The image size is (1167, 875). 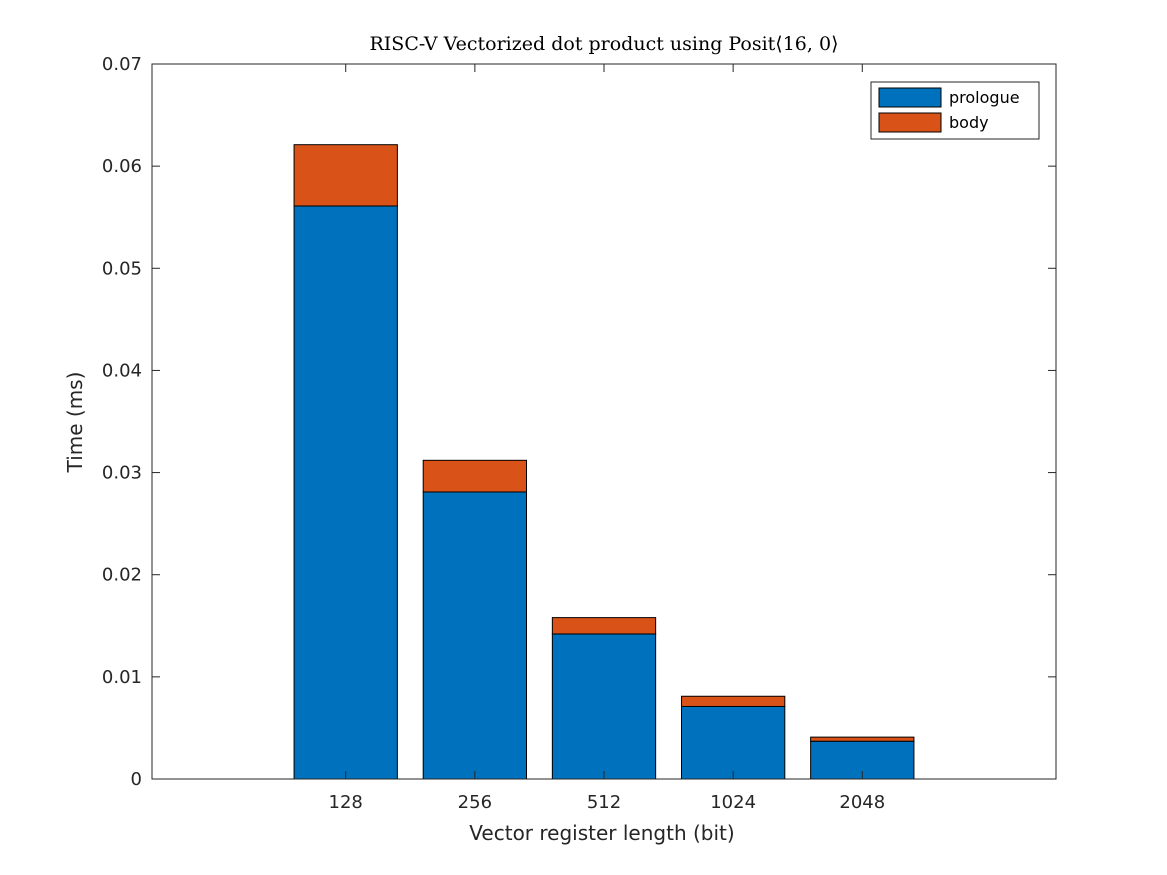 What do you see at coordinates (122, 473) in the screenshot?
I see `y-tick-label: 0.03` at bounding box center [122, 473].